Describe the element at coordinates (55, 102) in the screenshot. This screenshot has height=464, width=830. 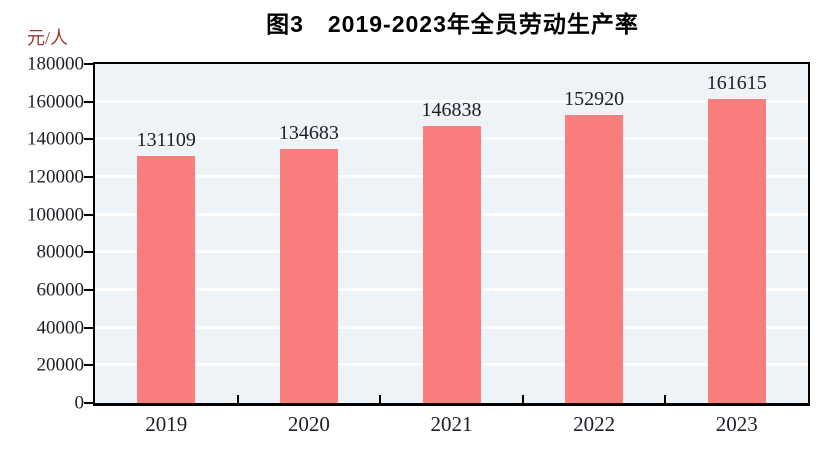
I see `y-axis-tick-label: 160000` at that location.